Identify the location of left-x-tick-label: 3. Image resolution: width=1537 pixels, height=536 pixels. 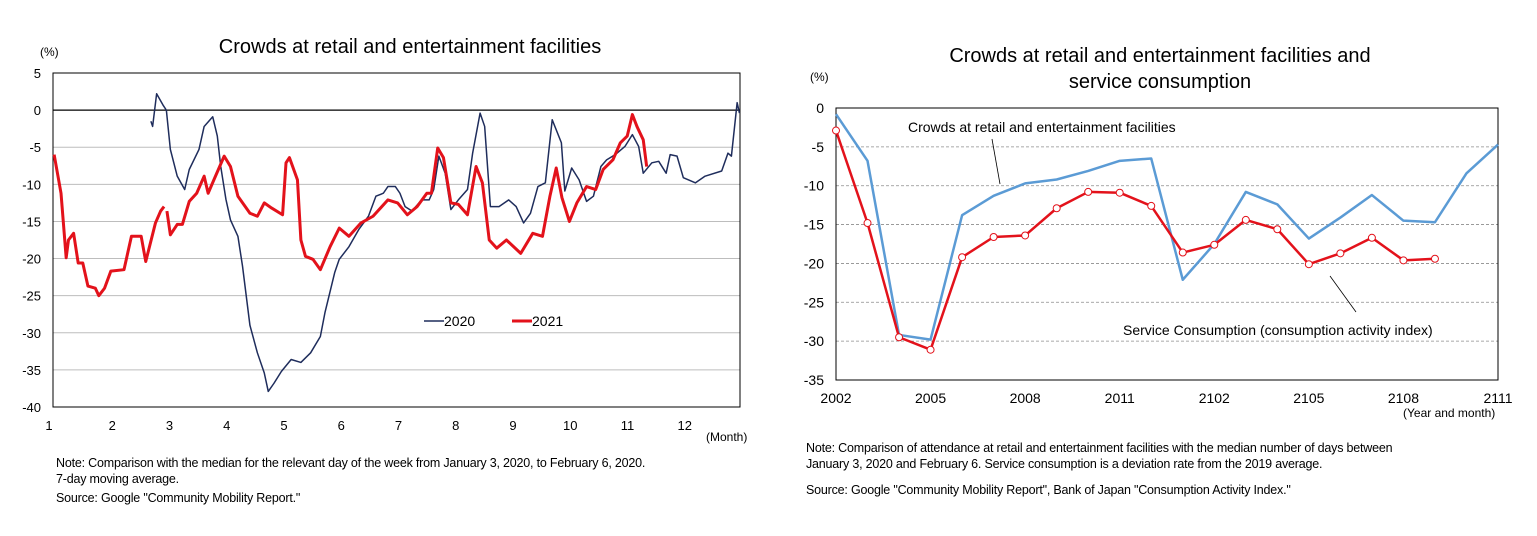
(169, 425).